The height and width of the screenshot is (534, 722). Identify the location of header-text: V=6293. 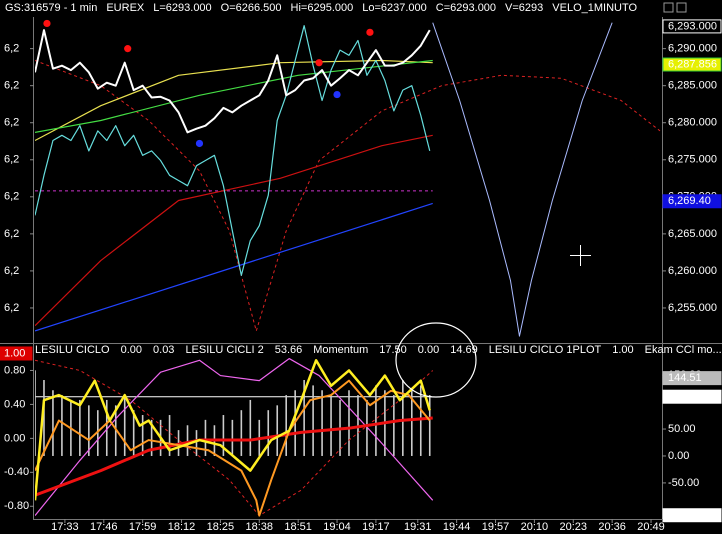
(524, 8).